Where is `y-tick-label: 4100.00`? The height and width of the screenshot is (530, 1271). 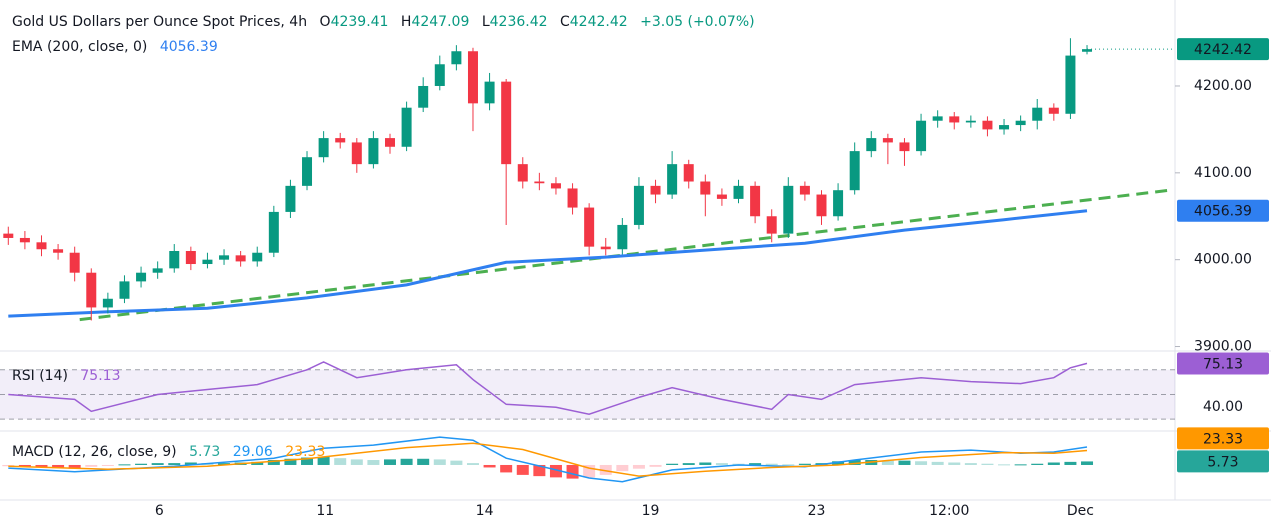 y-tick-label: 4100.00 is located at coordinates (1223, 173).